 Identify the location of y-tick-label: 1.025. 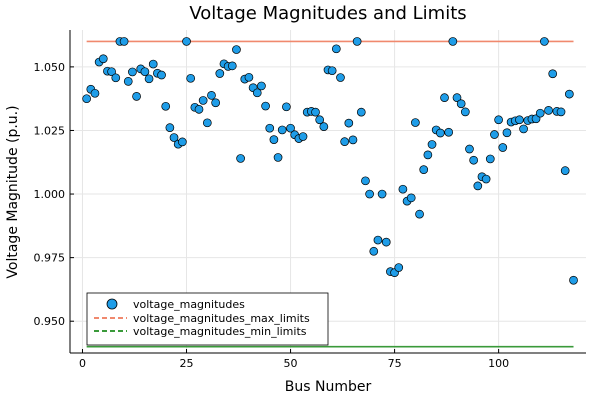
(50, 130).